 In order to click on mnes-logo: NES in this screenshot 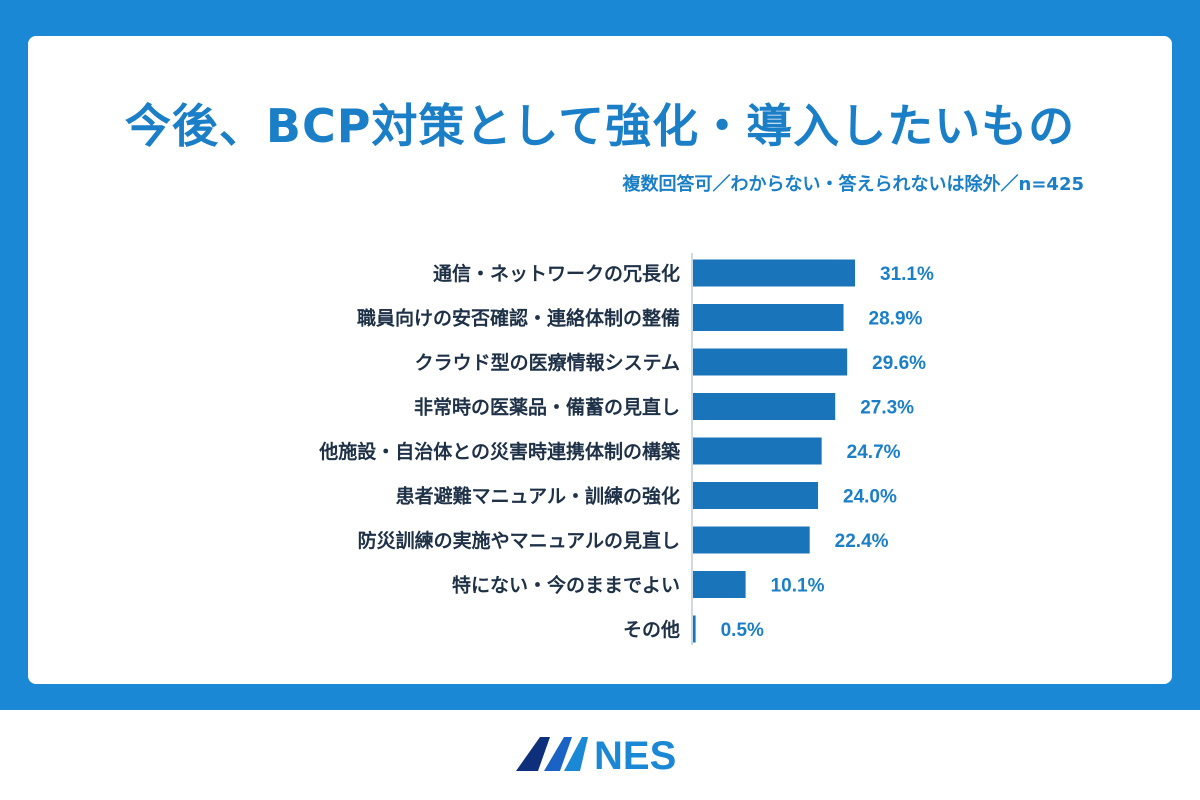, I will do `click(596, 754)`.